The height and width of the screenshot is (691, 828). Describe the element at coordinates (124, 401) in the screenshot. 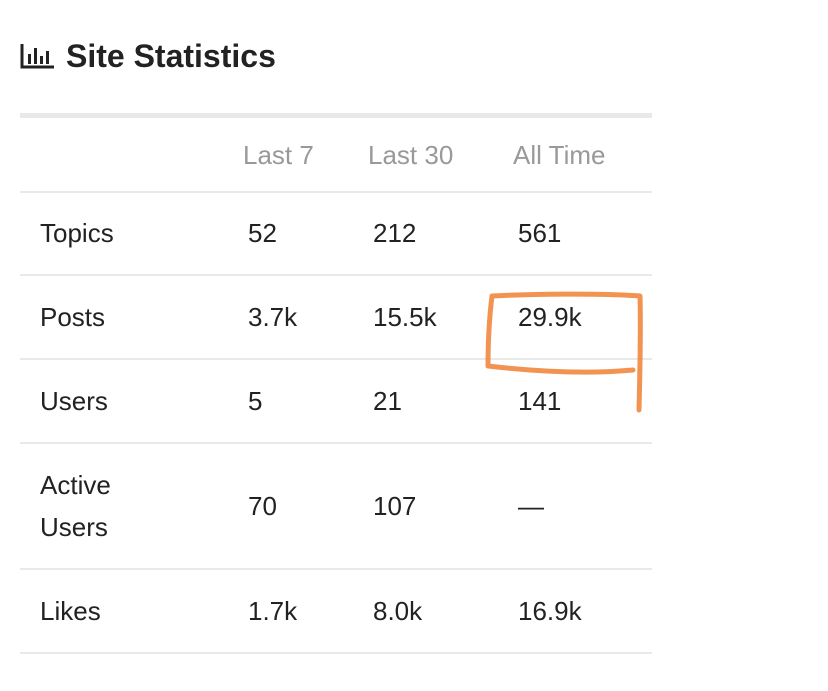

I see `row-label: Users` at that location.